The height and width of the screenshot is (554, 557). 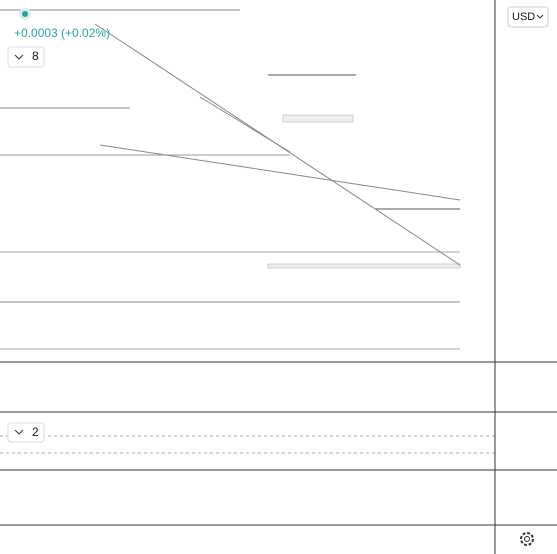 I want to click on currency: USD, so click(x=523, y=17).